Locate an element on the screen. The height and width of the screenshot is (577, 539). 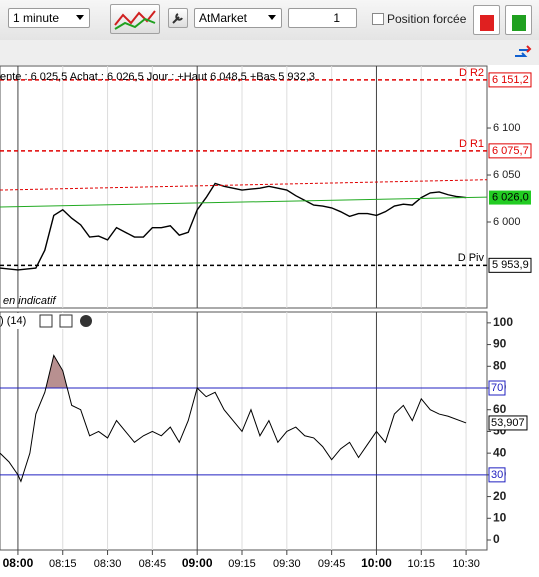
swap-arrows is located at coordinates (523, 51).